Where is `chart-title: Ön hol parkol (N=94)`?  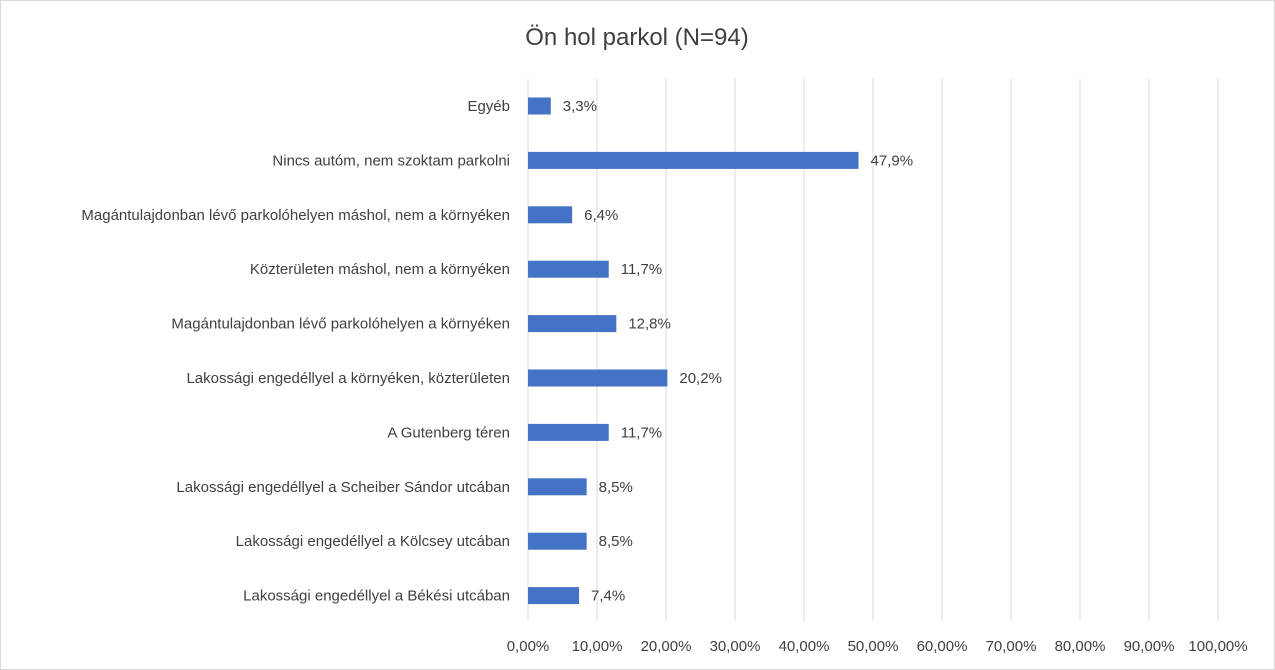 chart-title: Ön hol parkol (N=94) is located at coordinates (636, 37).